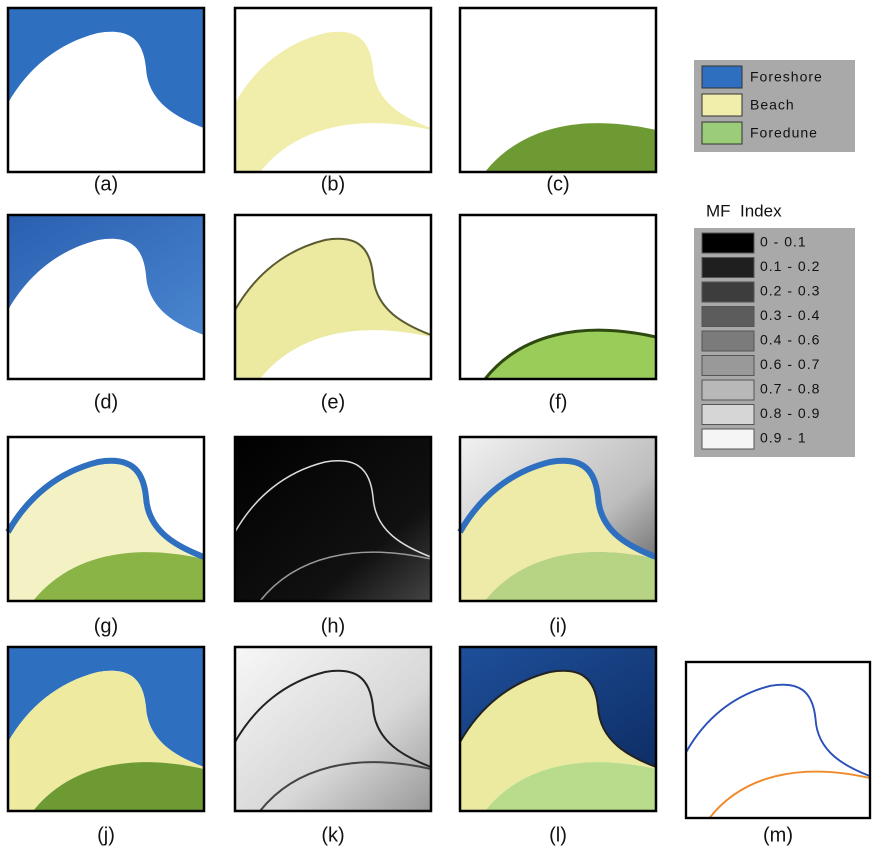  Describe the element at coordinates (333, 402) in the screenshot. I see `panel-label: (e)` at that location.